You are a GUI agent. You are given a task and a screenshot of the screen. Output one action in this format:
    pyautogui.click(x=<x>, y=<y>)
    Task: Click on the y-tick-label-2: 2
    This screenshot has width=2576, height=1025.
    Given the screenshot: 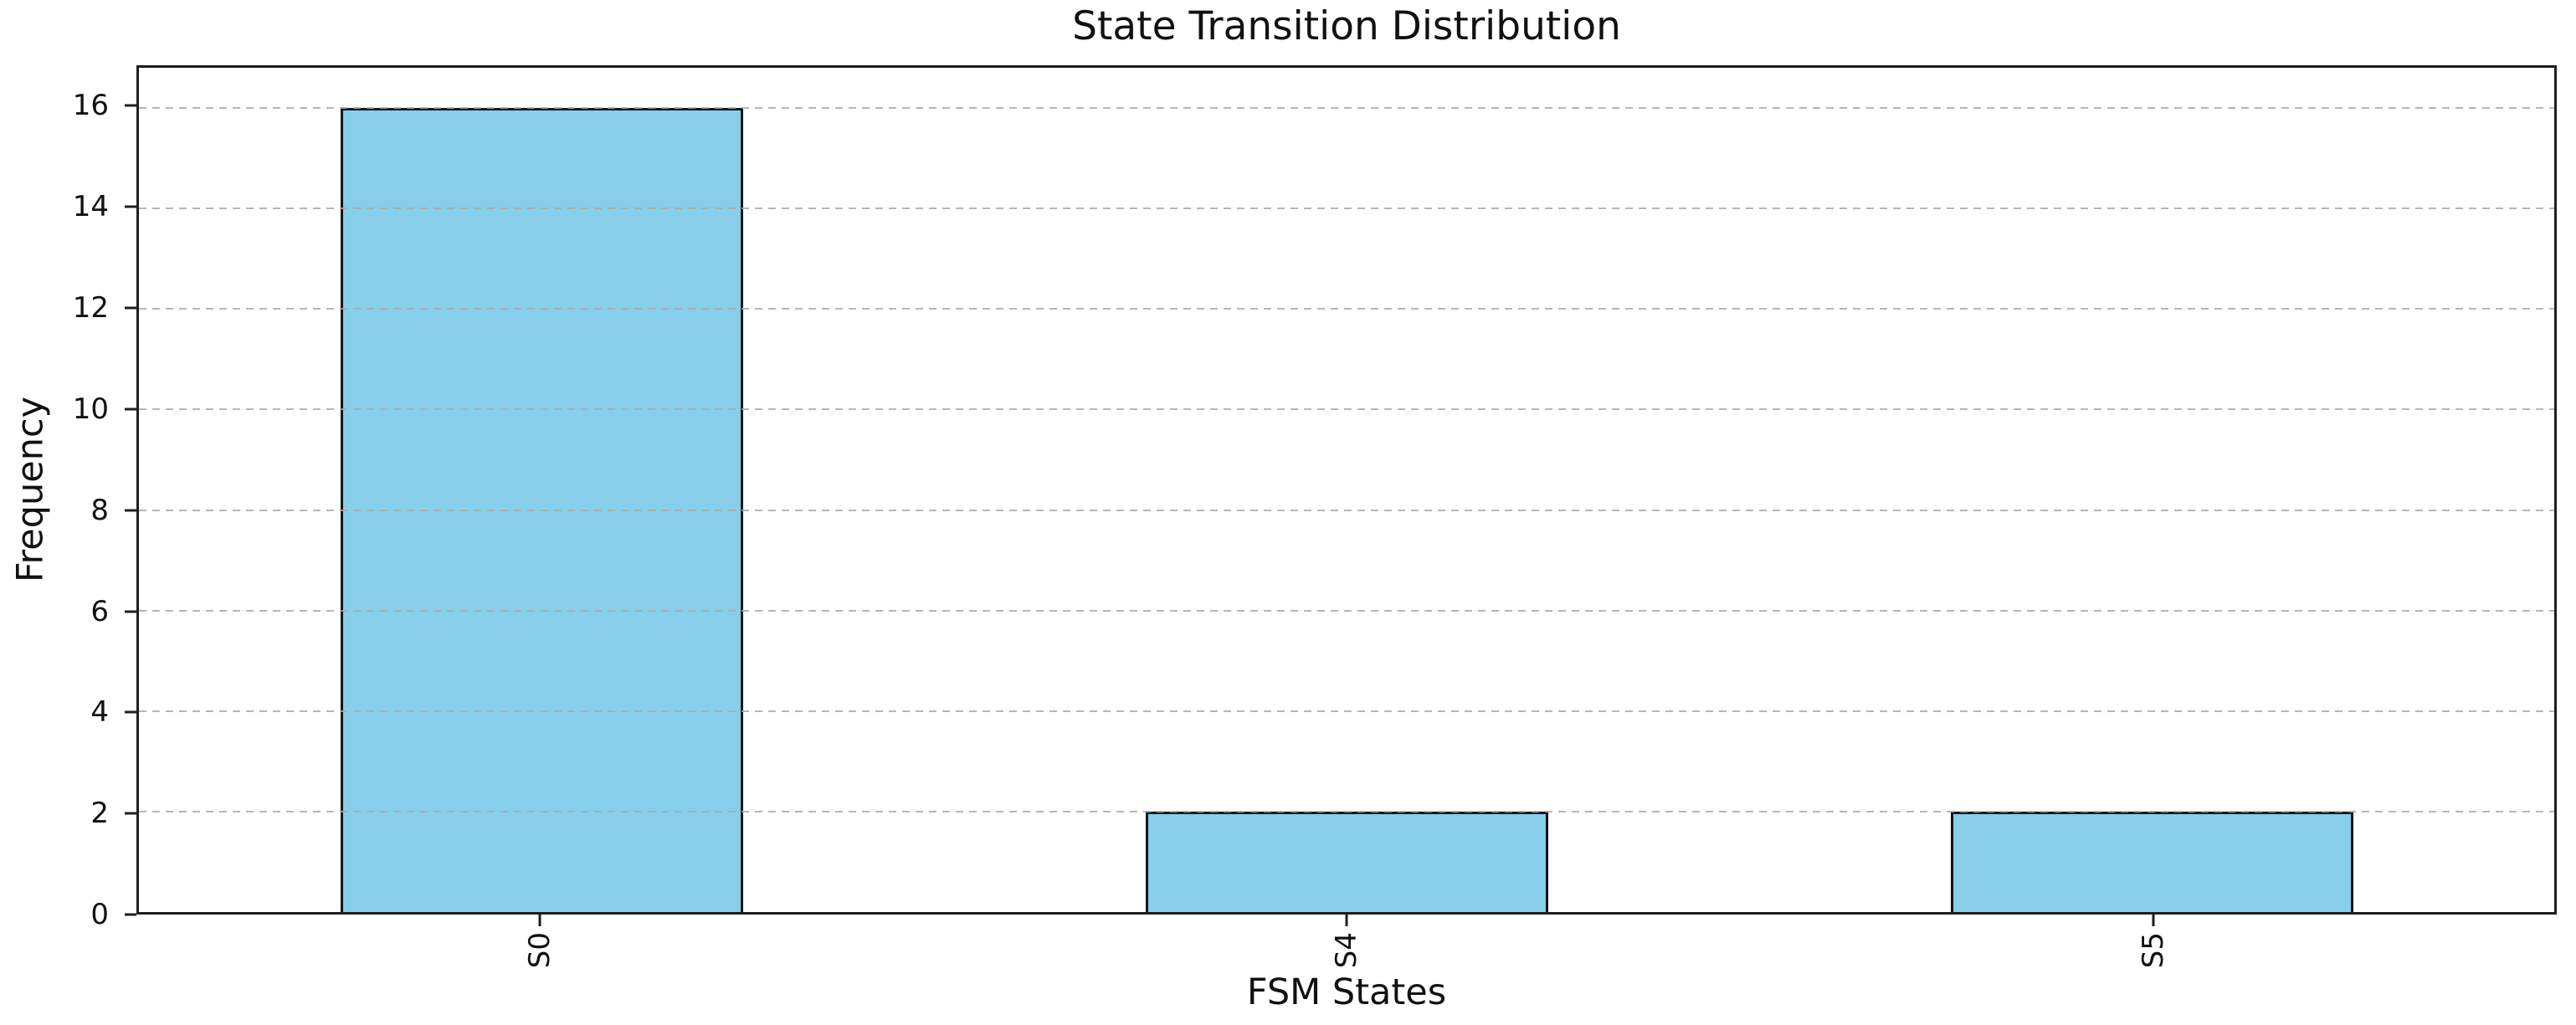 What is the action you would take?
    pyautogui.click(x=99, y=814)
    